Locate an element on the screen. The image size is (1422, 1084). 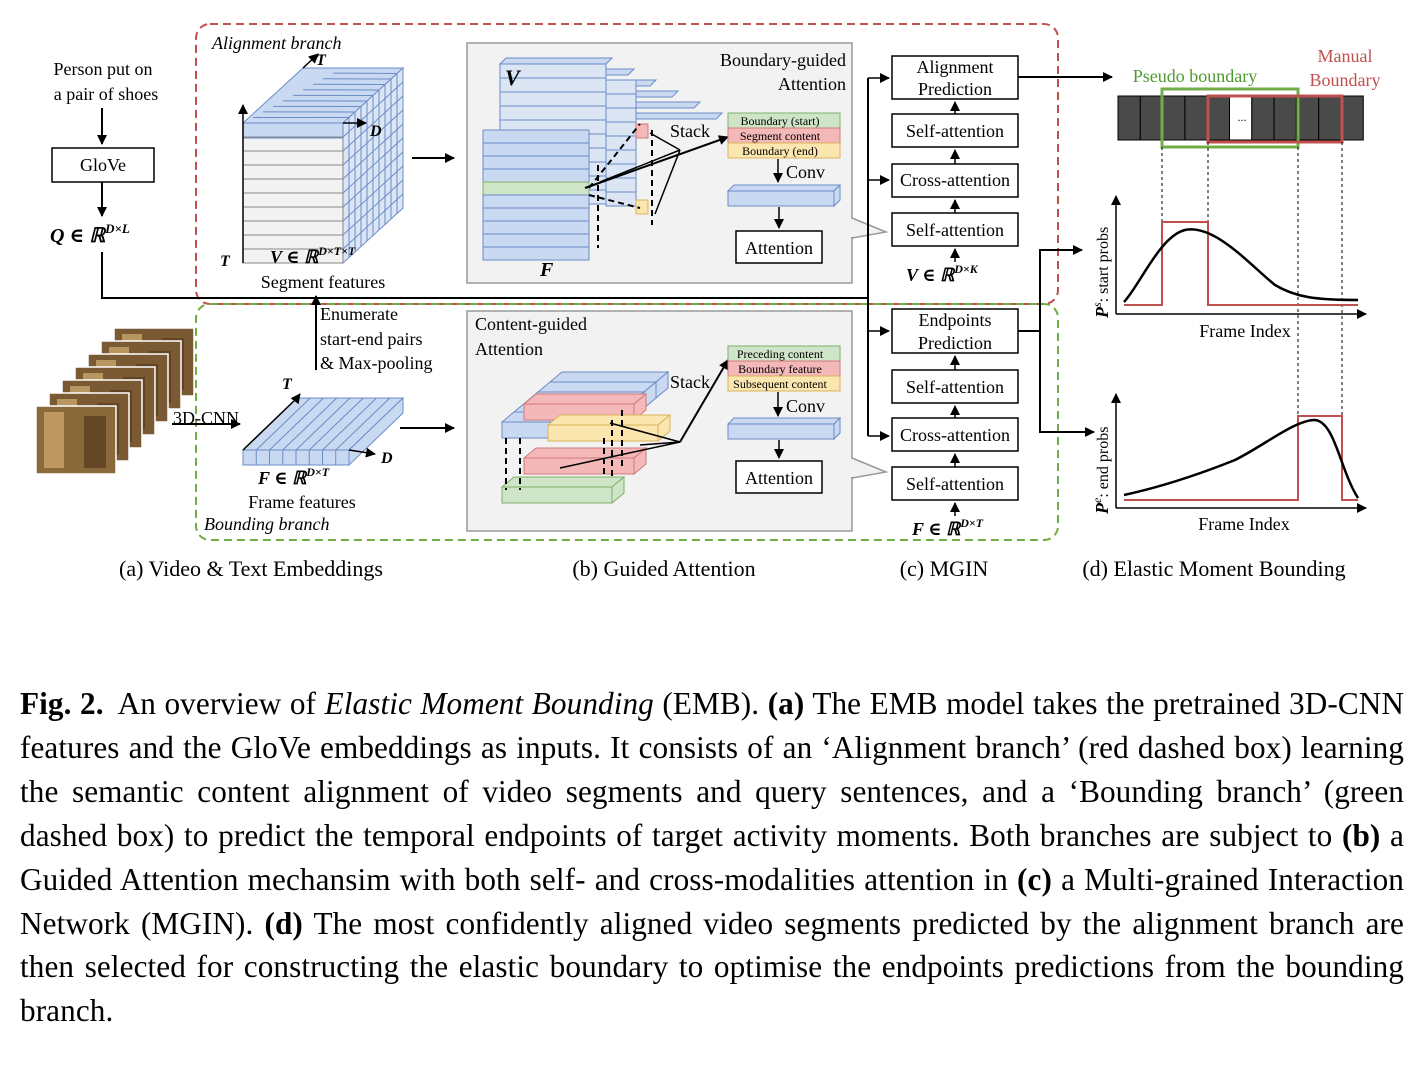
endpoints-prediction-line1: Endpoints is located at coordinates (954, 320).